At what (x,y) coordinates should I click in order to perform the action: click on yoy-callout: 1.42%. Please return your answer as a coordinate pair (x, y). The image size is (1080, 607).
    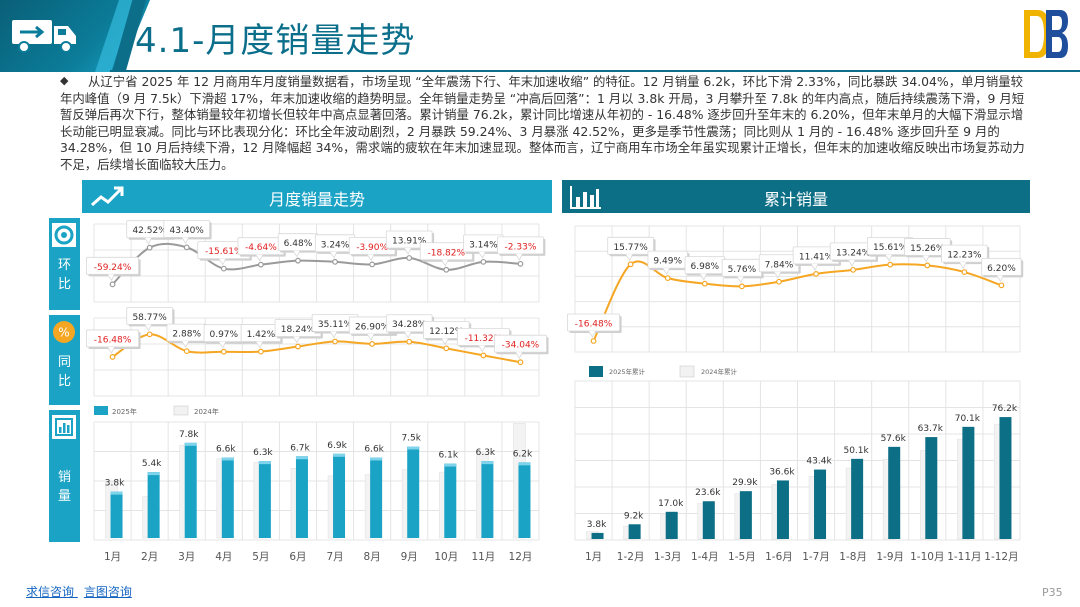
    Looking at the image, I should click on (261, 336).